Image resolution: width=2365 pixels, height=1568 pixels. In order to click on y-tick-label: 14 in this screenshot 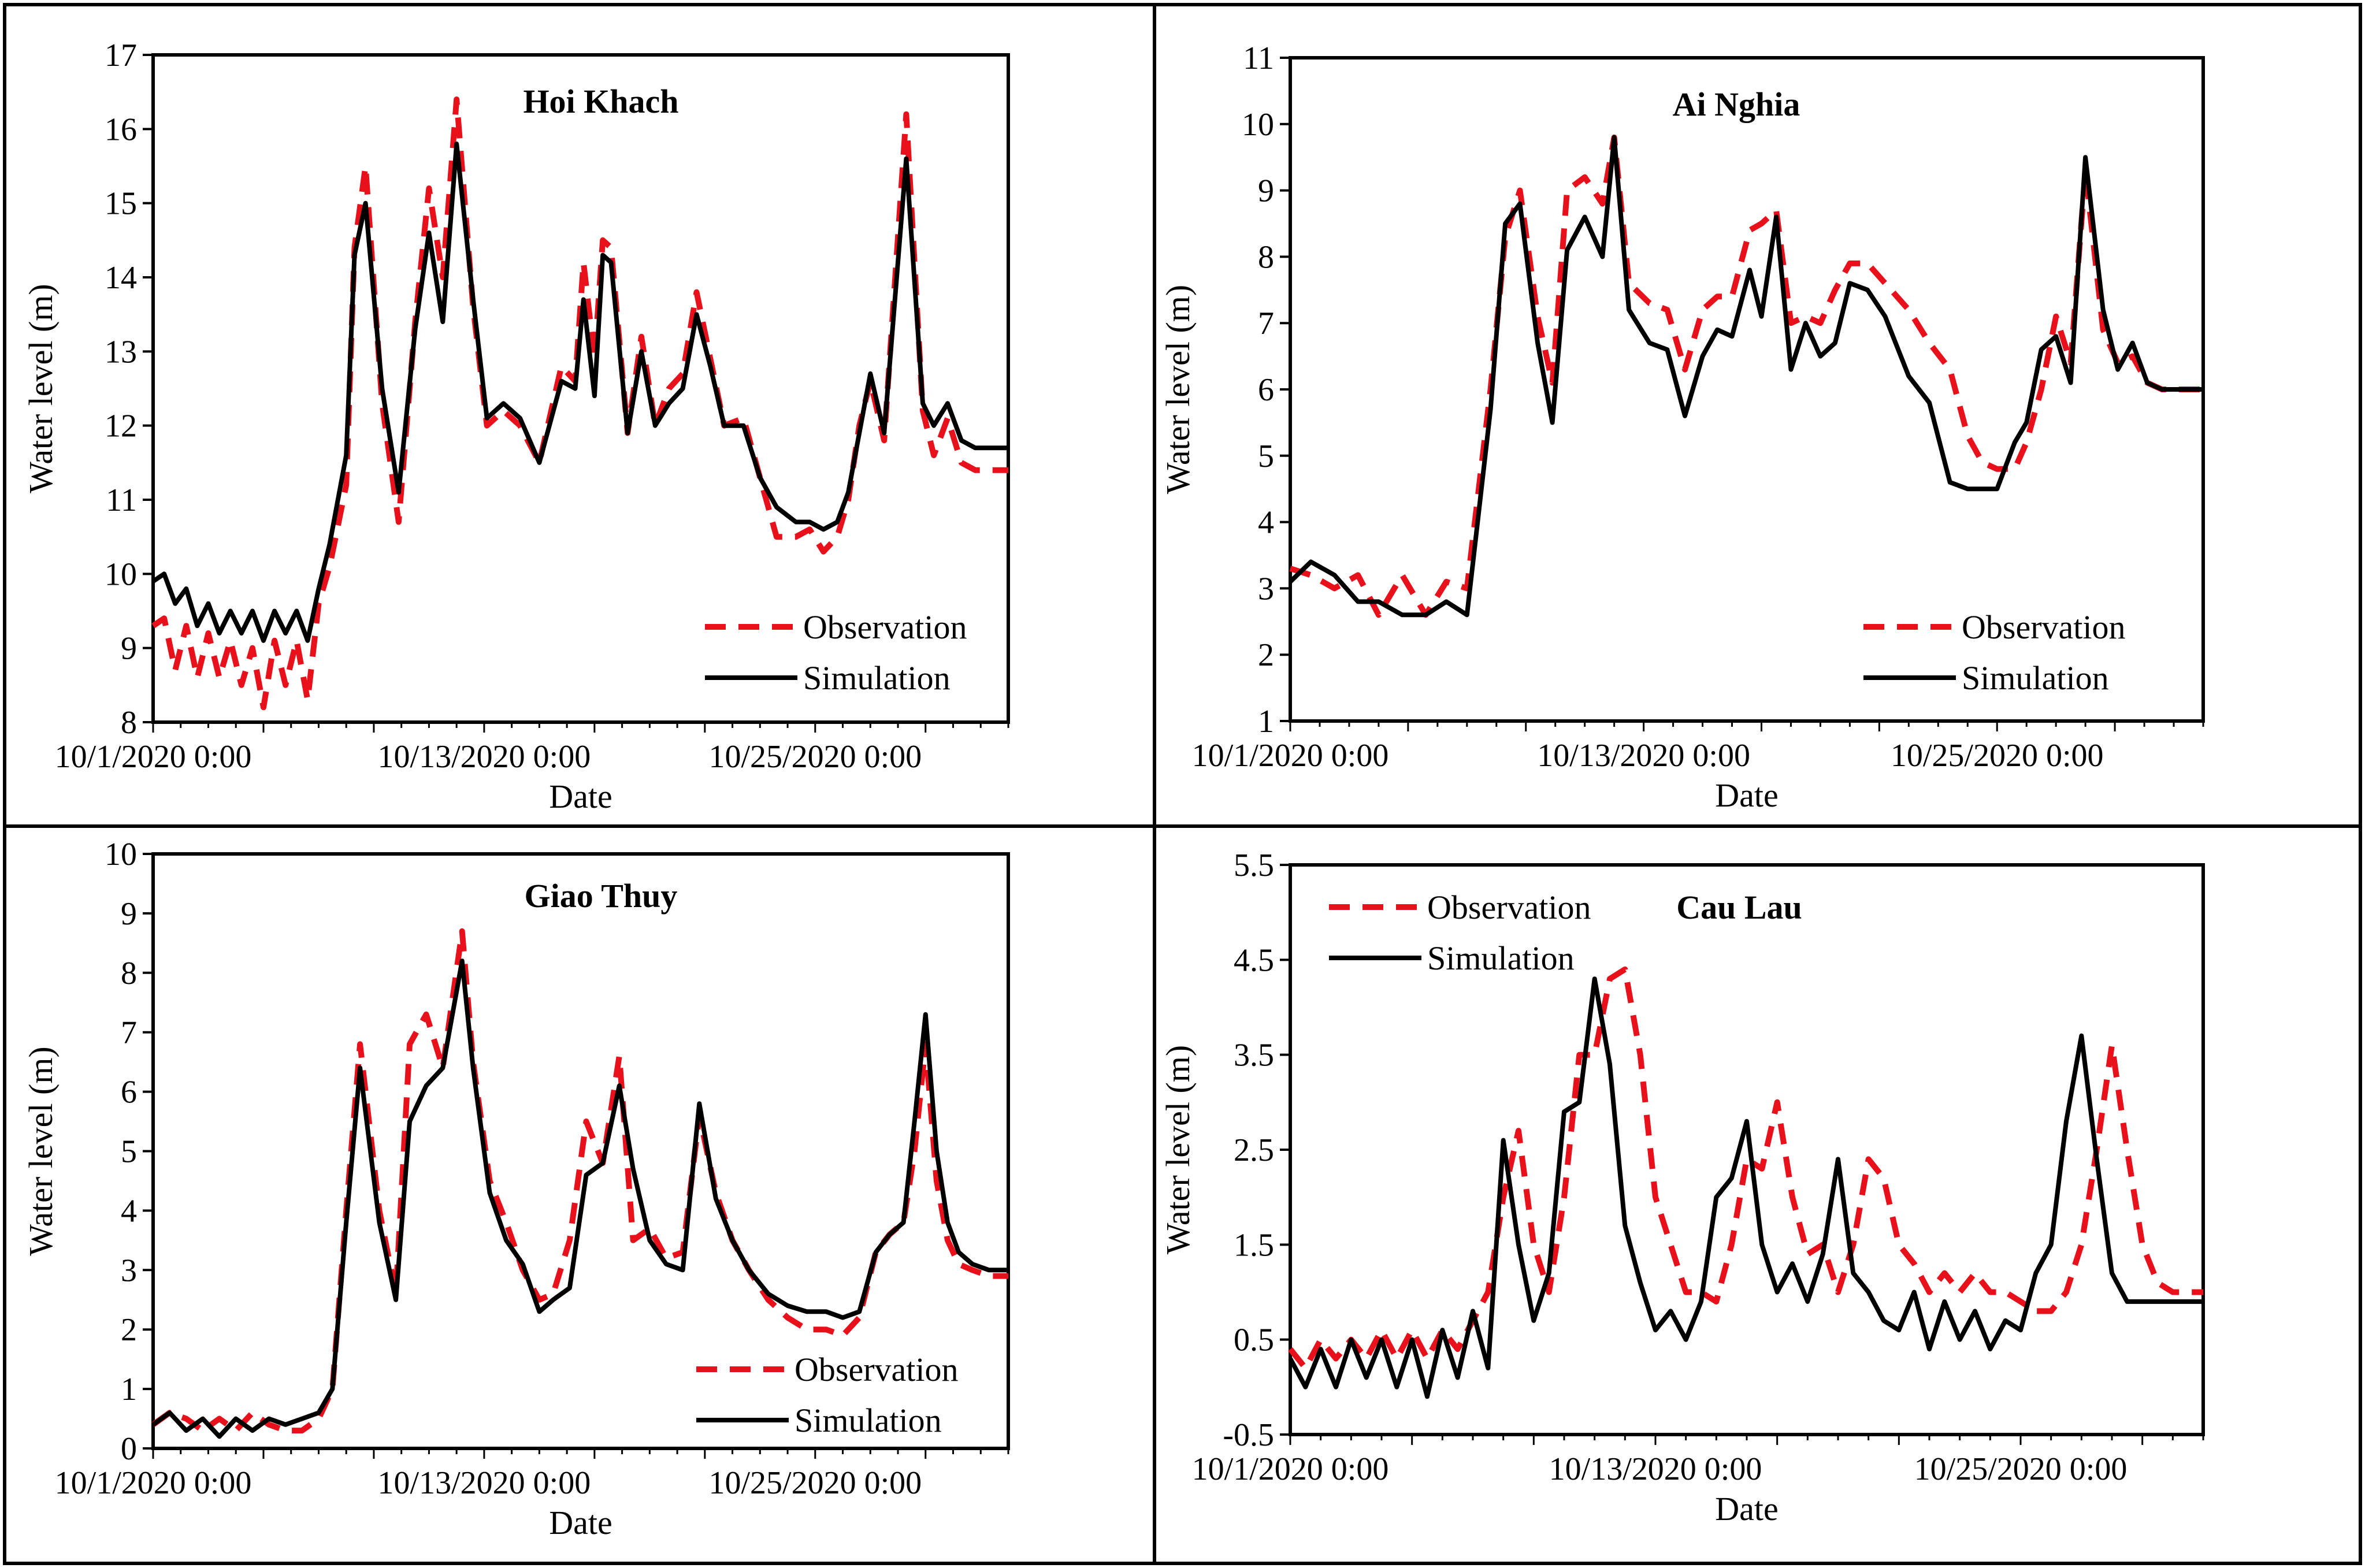, I will do `click(121, 278)`.